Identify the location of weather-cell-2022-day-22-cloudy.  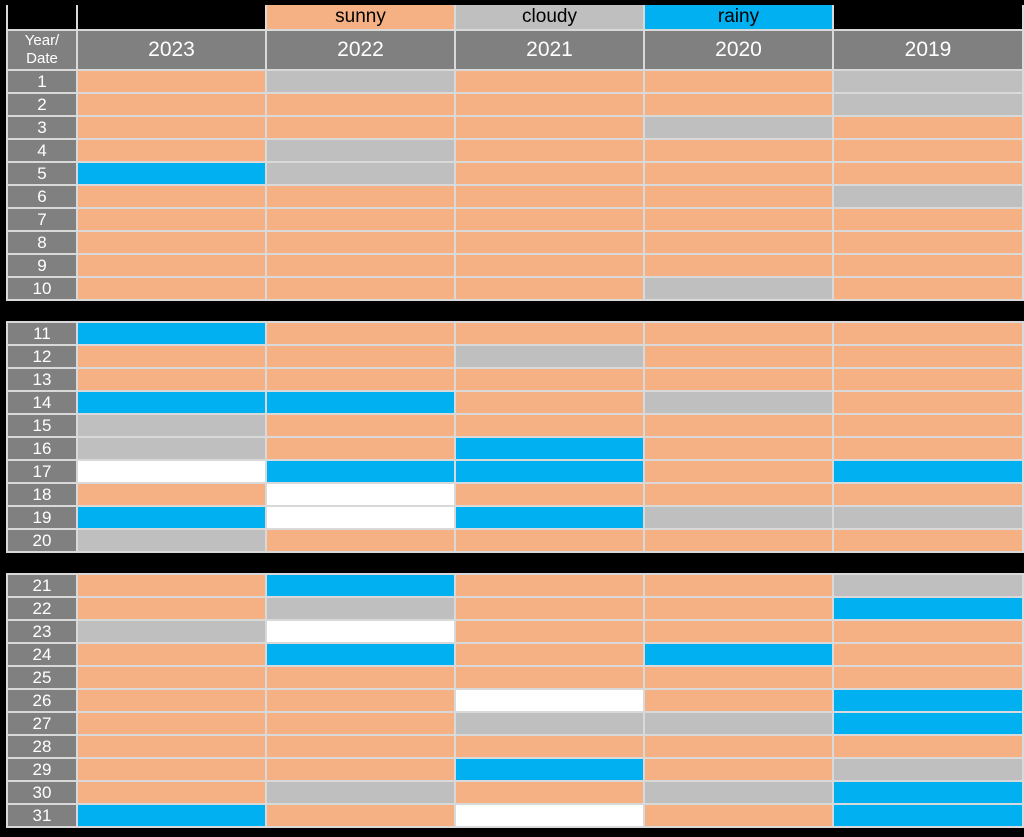
(360, 608).